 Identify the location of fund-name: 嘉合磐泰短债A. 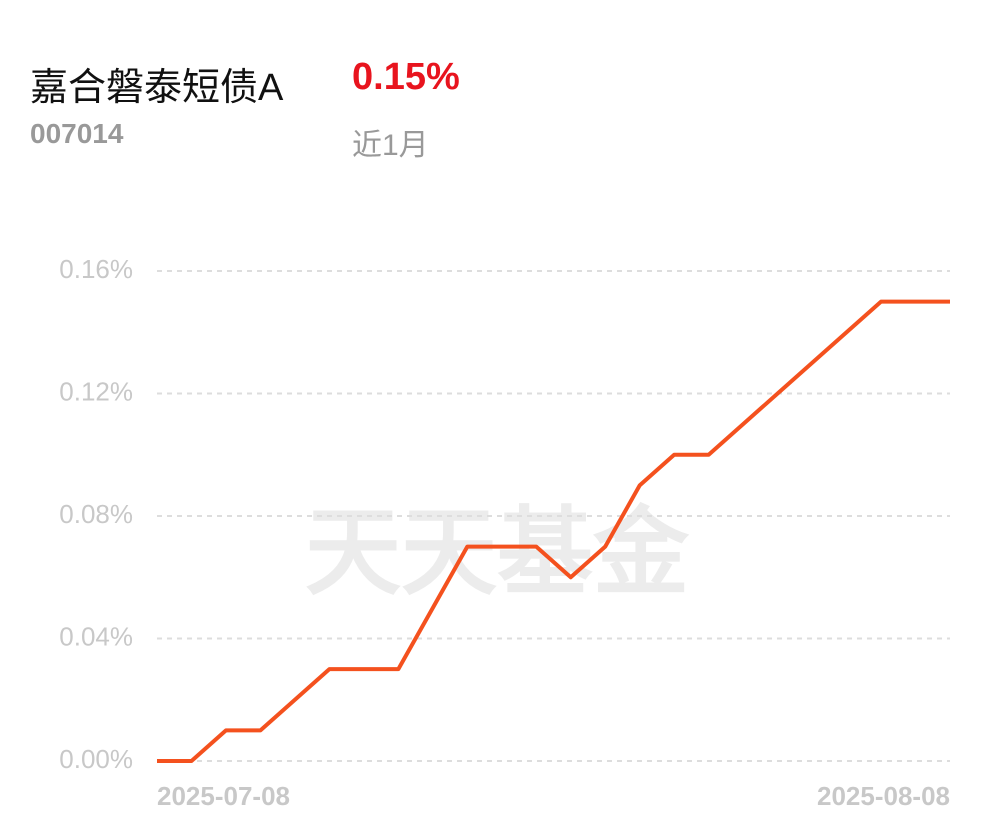
(157, 88).